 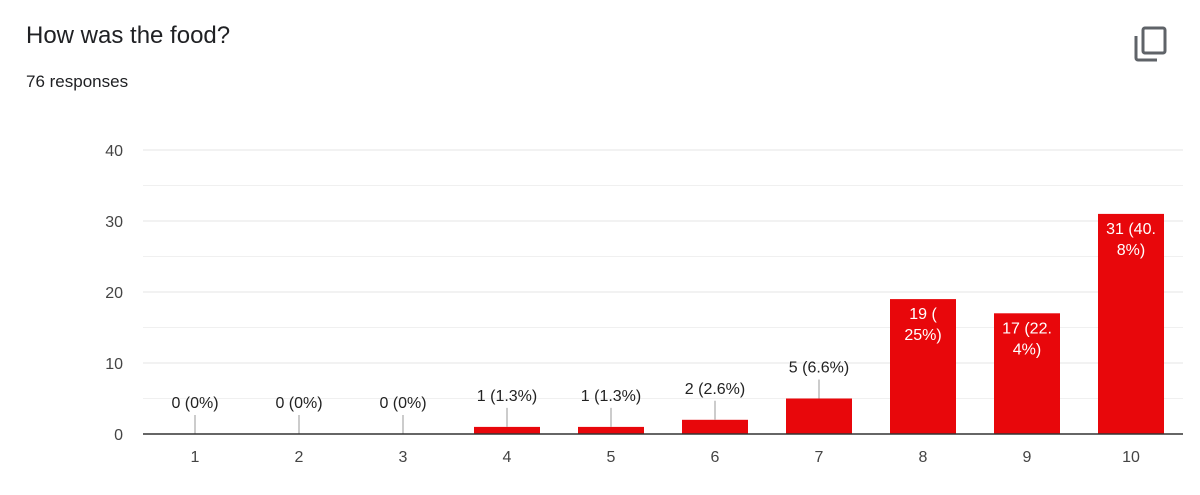 I want to click on x-tick-label: 1, so click(x=195, y=457).